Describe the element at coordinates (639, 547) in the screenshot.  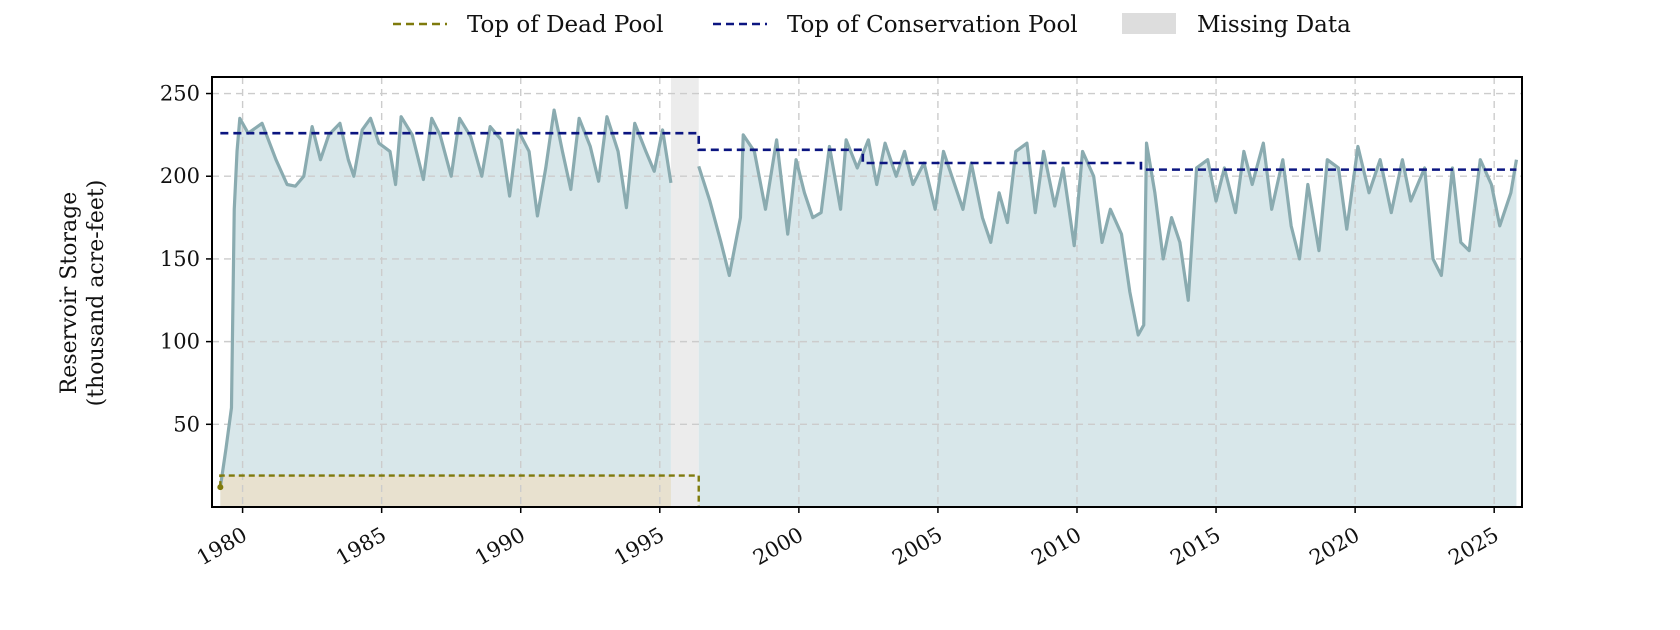
I see `x-tick-label-3: 1995` at that location.